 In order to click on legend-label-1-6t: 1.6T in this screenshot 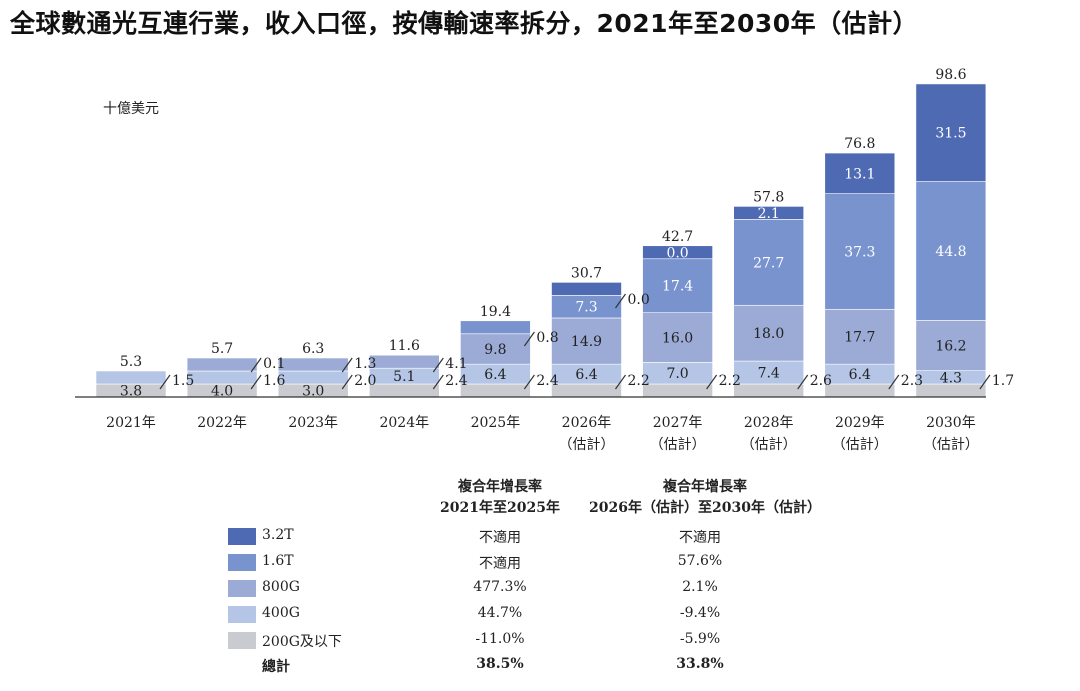, I will do `click(278, 561)`.